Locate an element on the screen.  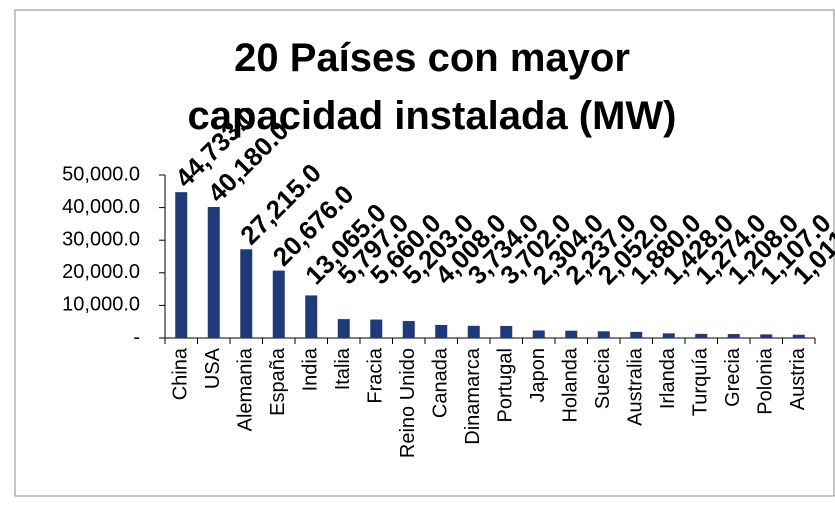
y-tick-label: 30,000.0 is located at coordinates (101, 239).